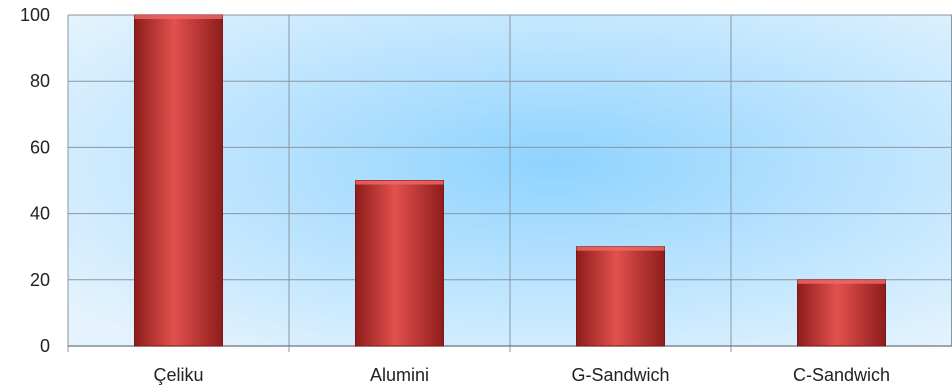 This screenshot has width=952, height=390. What do you see at coordinates (45, 346) in the screenshot?
I see `y-tick-label: 0` at bounding box center [45, 346].